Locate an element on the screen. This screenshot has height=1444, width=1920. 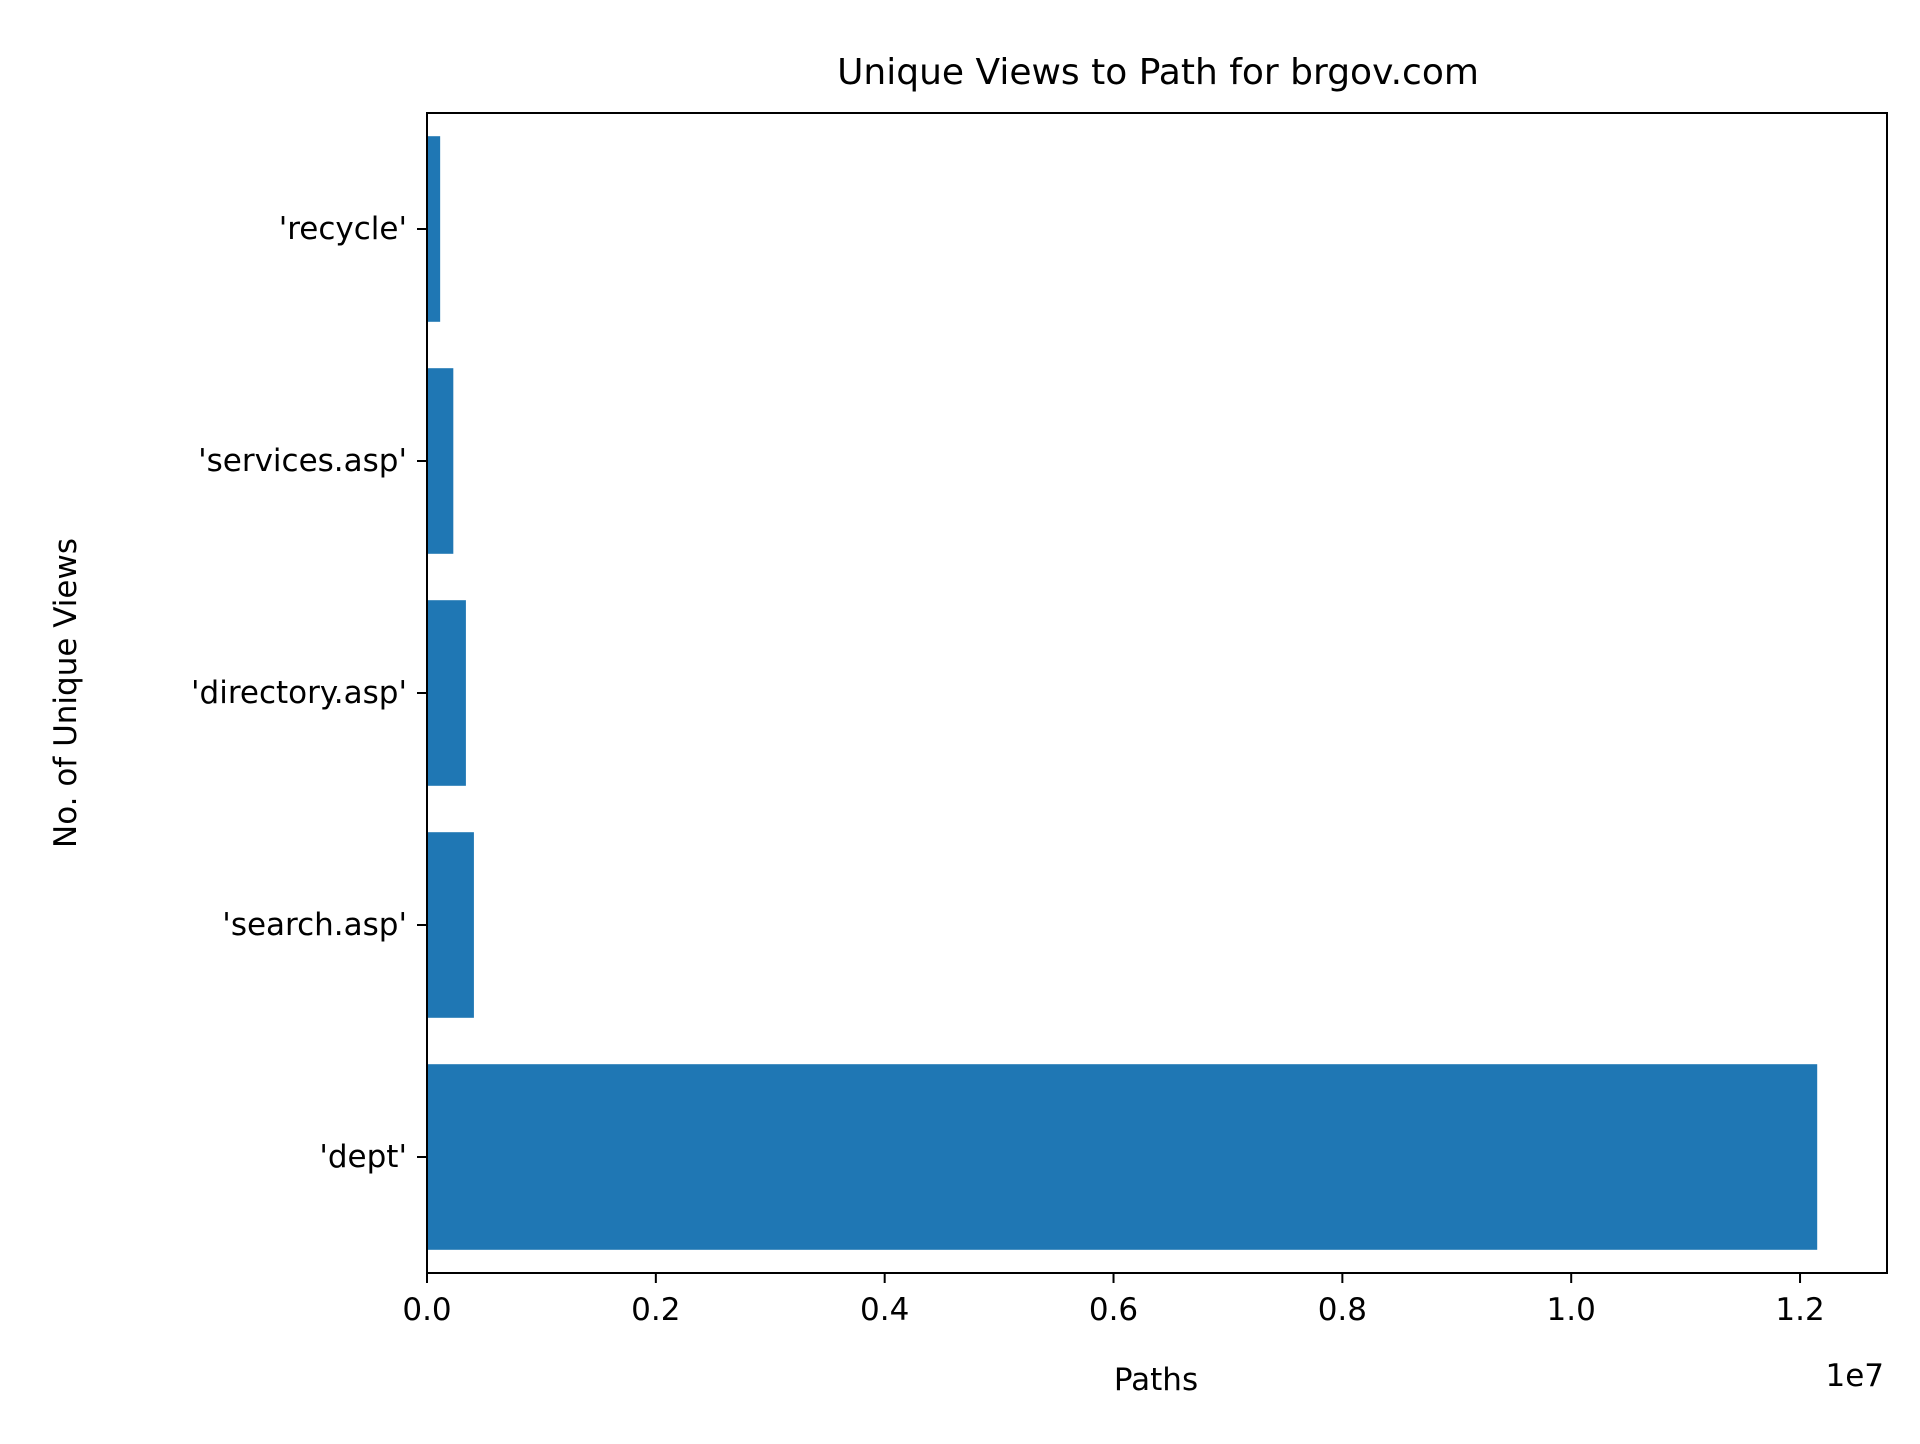
x-tick-label: 0.6 is located at coordinates (1113, 1310).